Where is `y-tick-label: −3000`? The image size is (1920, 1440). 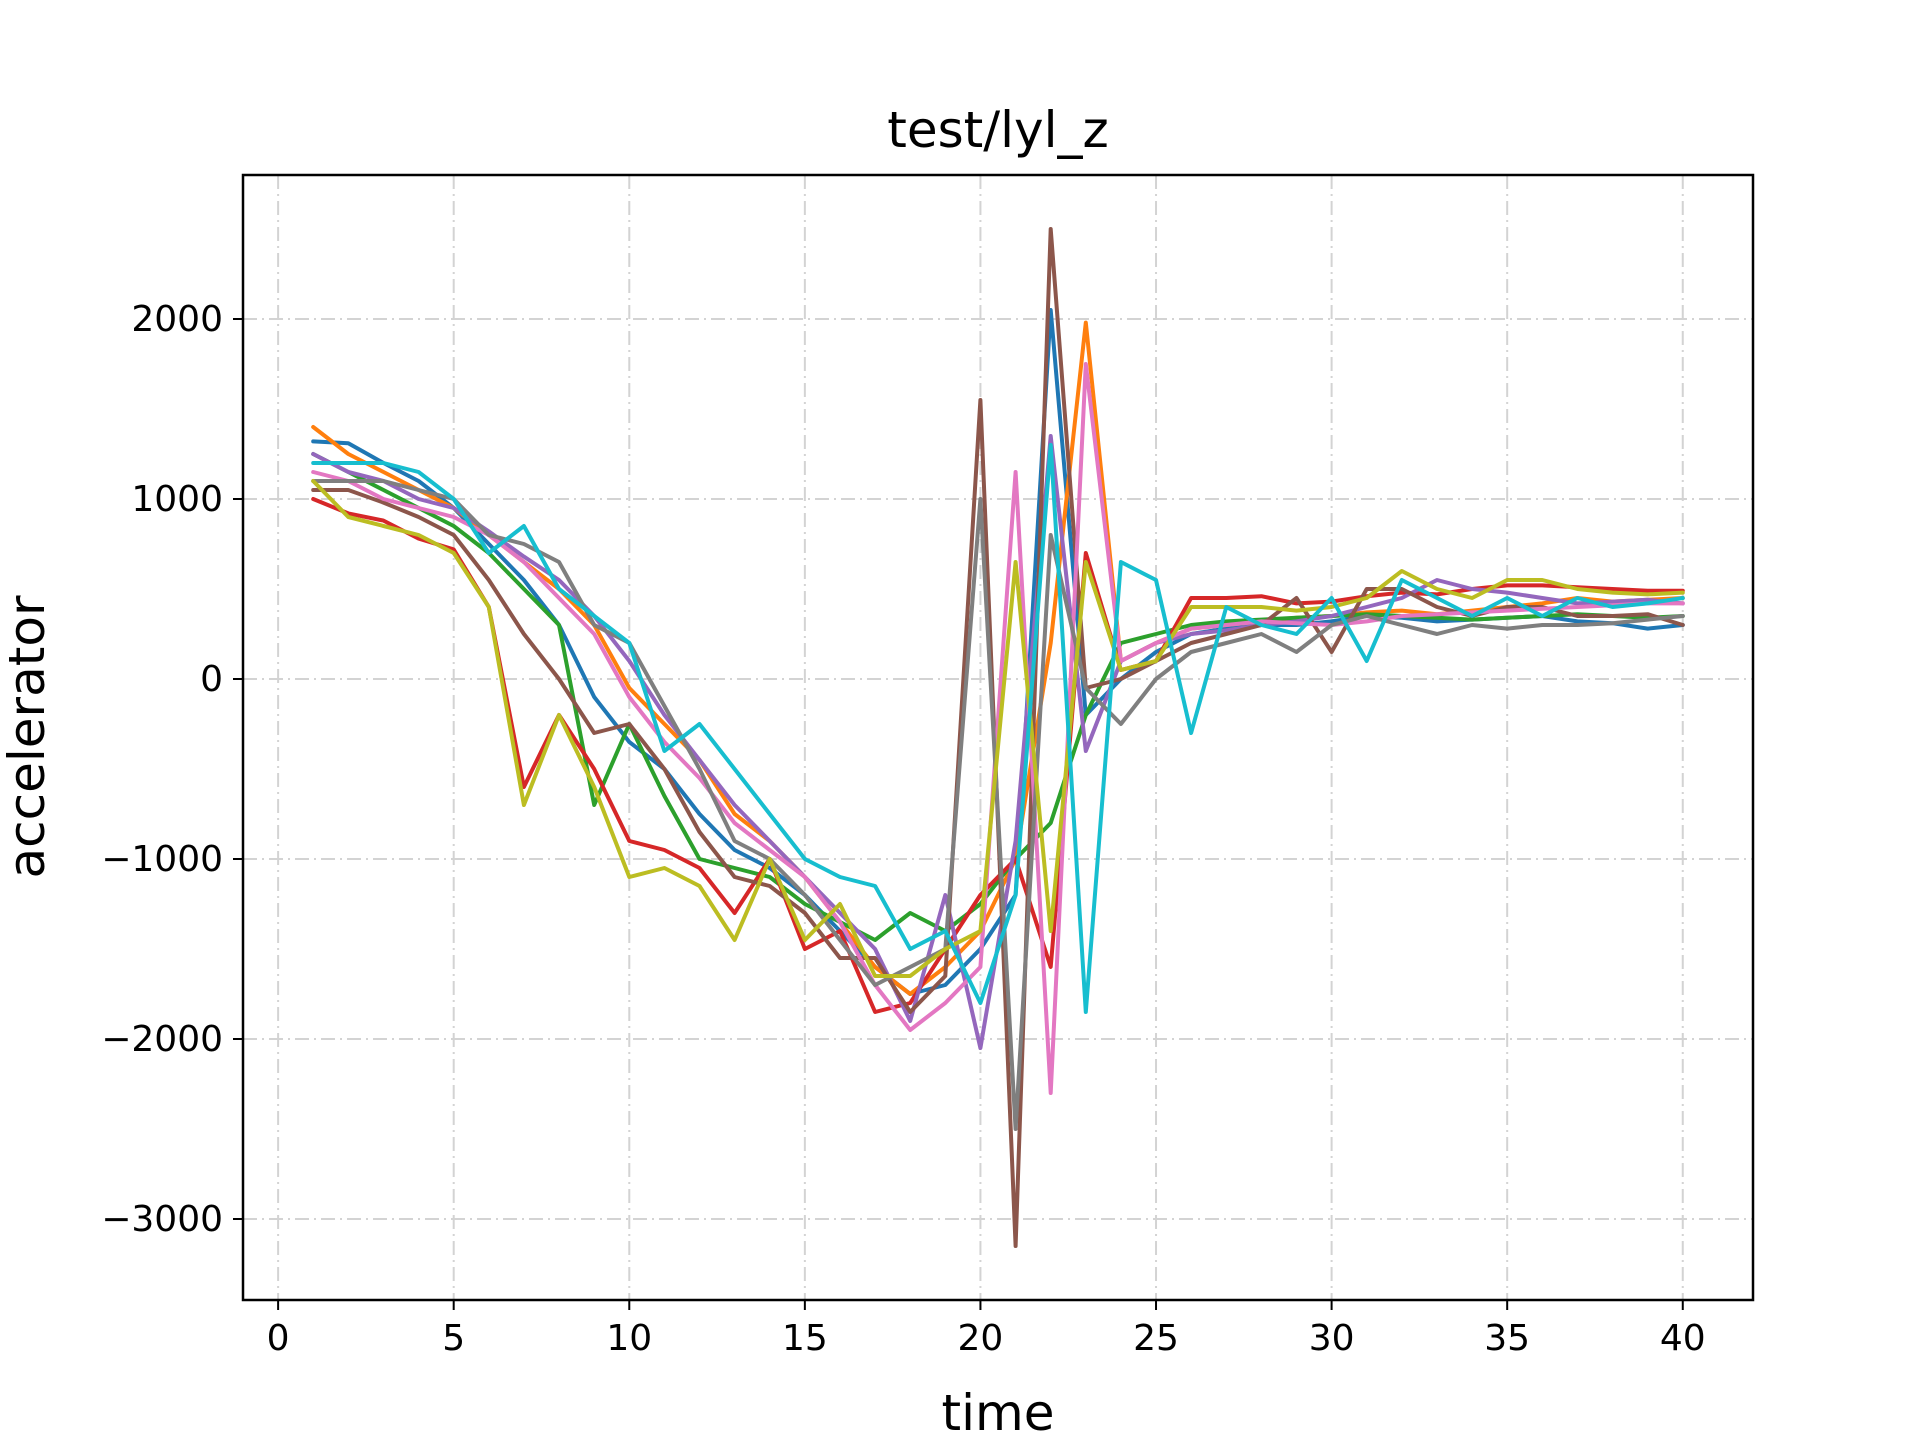
y-tick-label: −3000 is located at coordinates (162, 1219).